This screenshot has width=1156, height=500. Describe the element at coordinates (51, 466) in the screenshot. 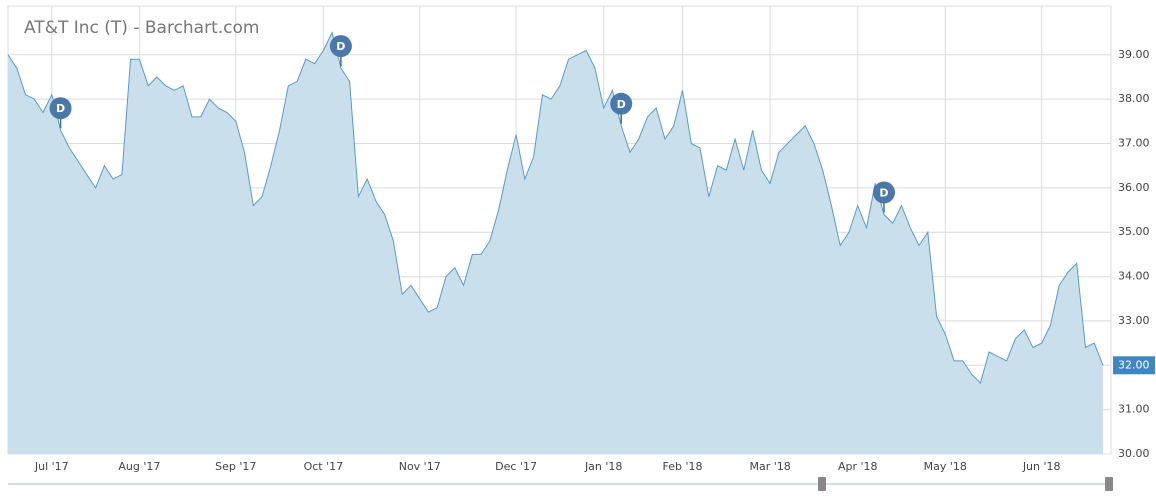

I see `x-tick-label: Jul '17` at that location.